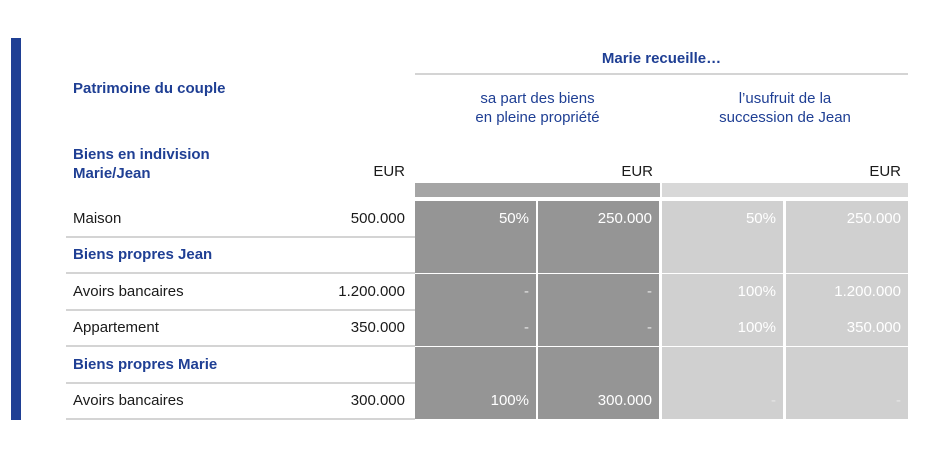 This screenshot has width=950, height=455. Describe the element at coordinates (847, 401) in the screenshot. I see `cell-usufruct-amount: -` at that location.